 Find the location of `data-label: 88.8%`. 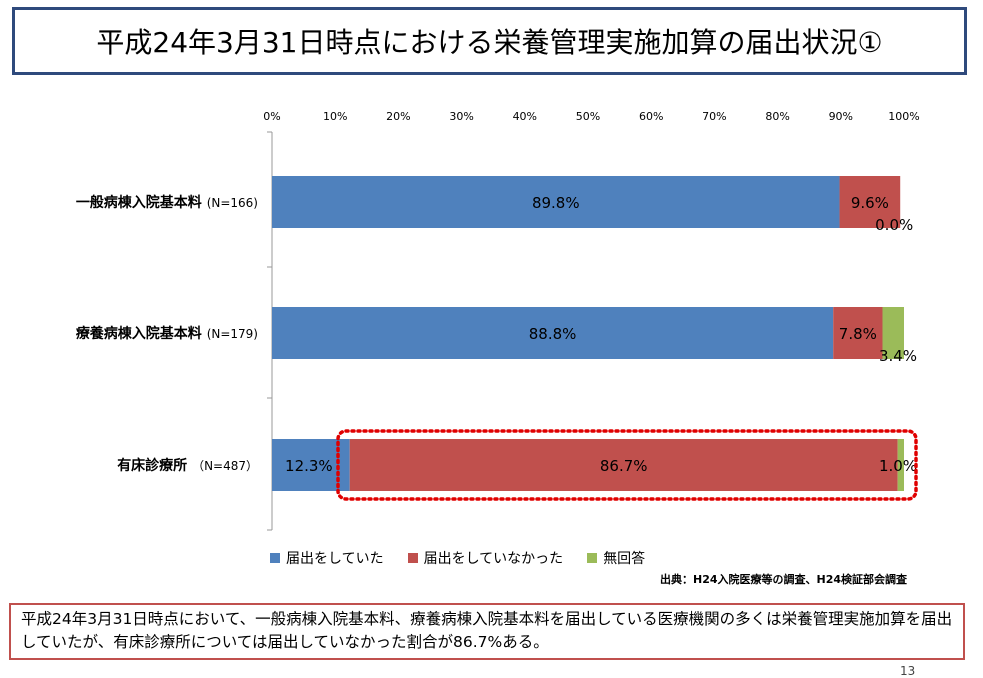

data-label: 88.8% is located at coordinates (553, 334).